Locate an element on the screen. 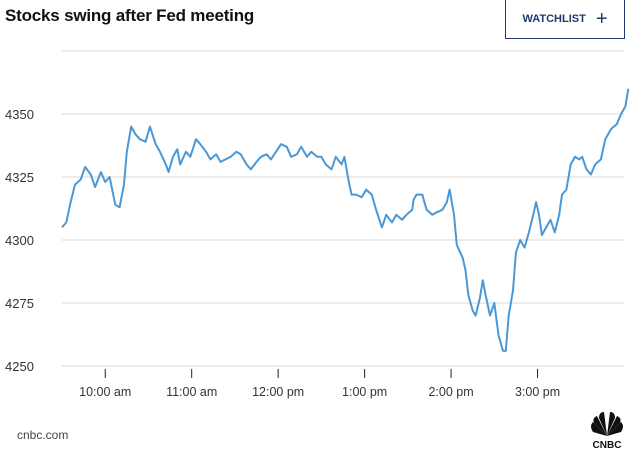  y-tick-label: 4350 is located at coordinates (19, 114).